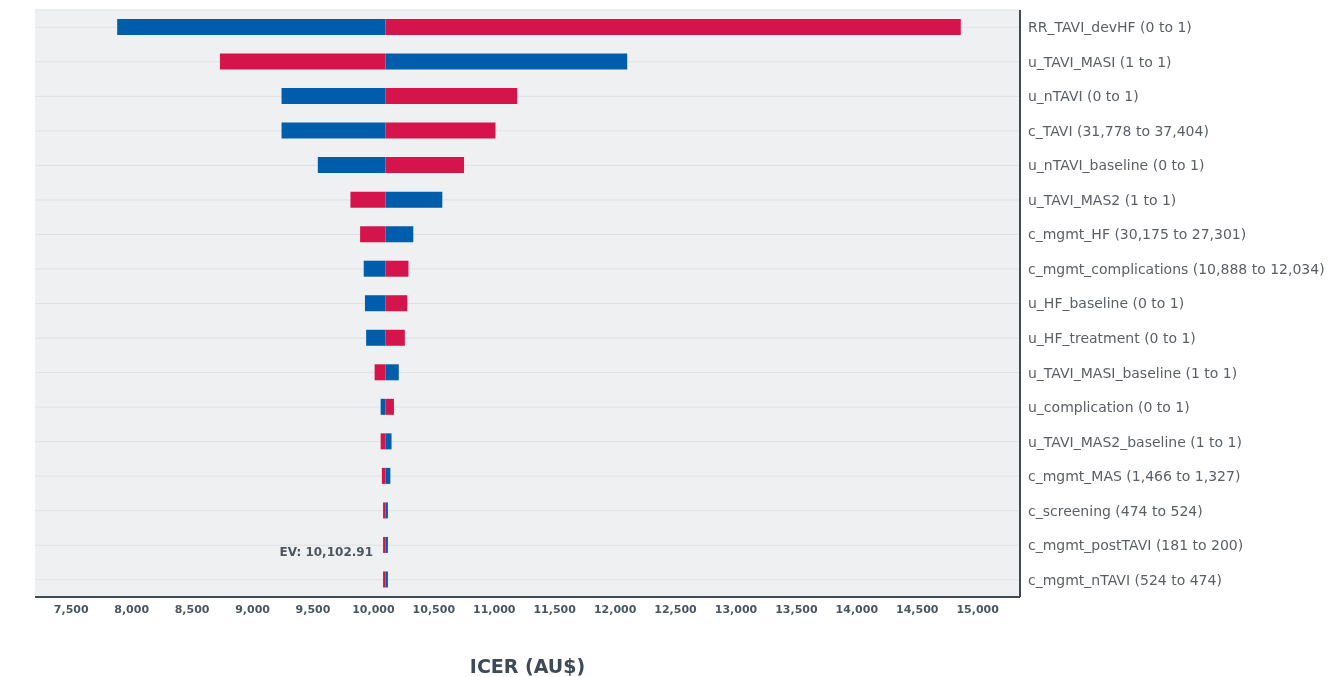 This screenshot has width=1338, height=677. What do you see at coordinates (796, 609) in the screenshot?
I see `x-tick-label: 13,500` at bounding box center [796, 609].